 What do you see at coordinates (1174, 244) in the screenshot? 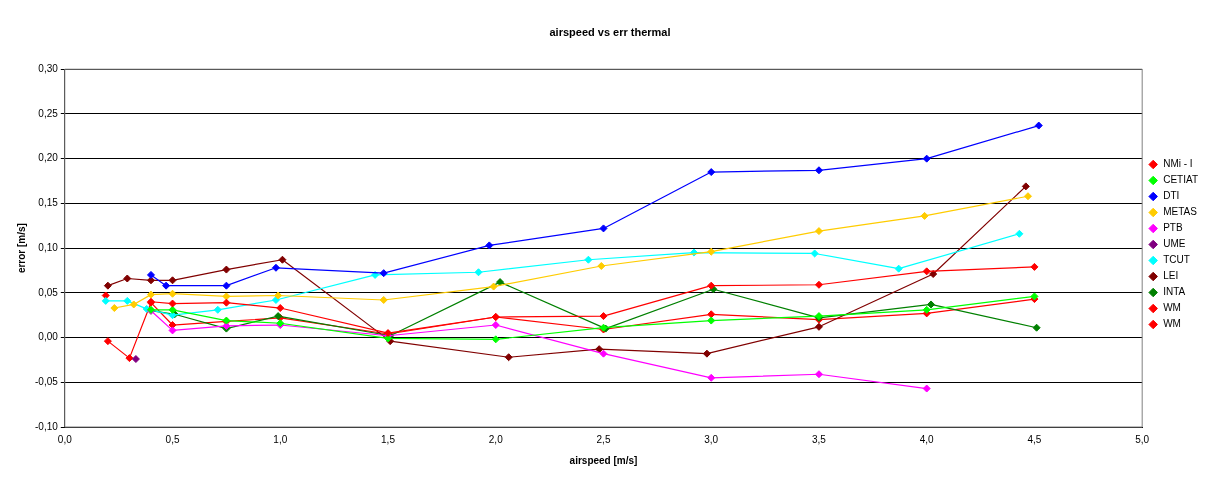
I see `legend-label: UME` at bounding box center [1174, 244].